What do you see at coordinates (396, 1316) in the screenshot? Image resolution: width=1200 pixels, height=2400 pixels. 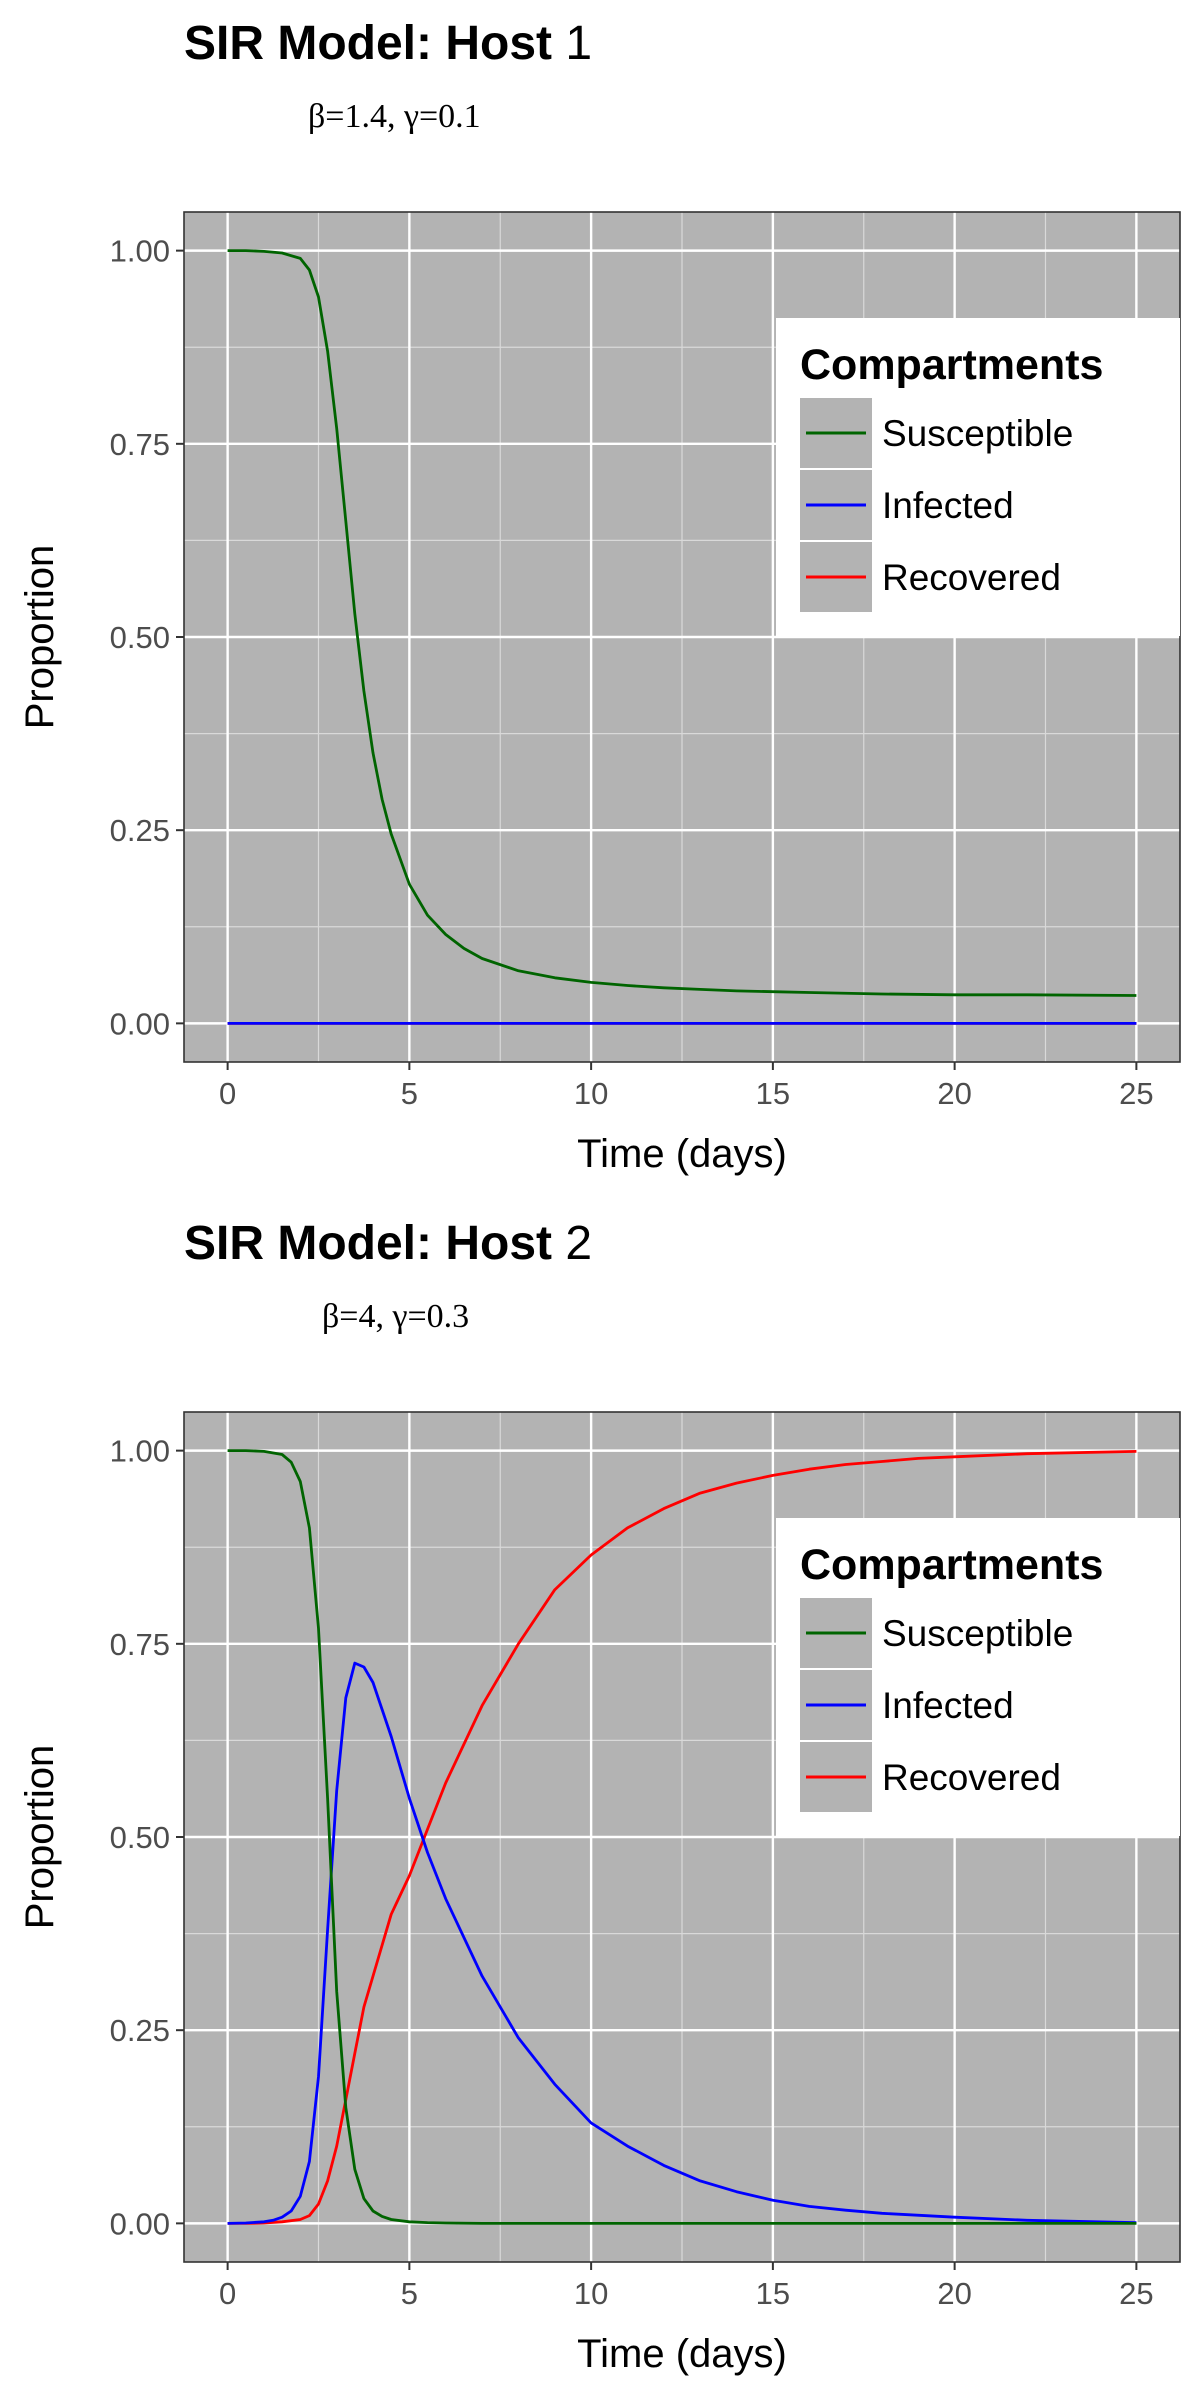 I see `chart-subtitle: β=4, γ=0.3` at bounding box center [396, 1316].